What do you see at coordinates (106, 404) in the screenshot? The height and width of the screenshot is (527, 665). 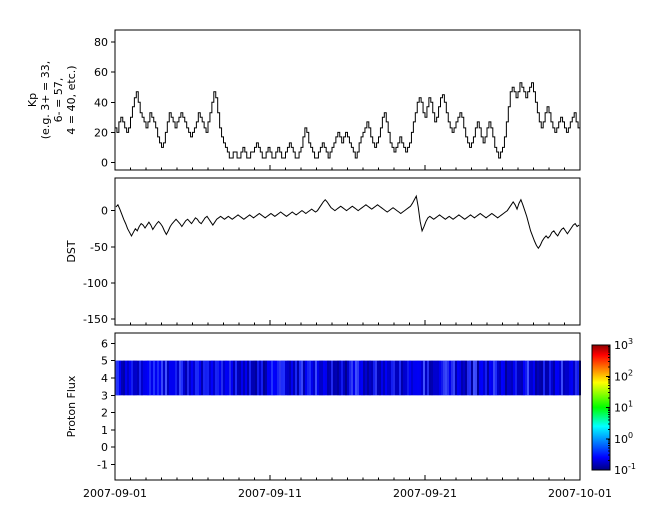 I see `proton-flux-y-ticks: 6 5 4 3 2 1 0 -1` at bounding box center [106, 404].